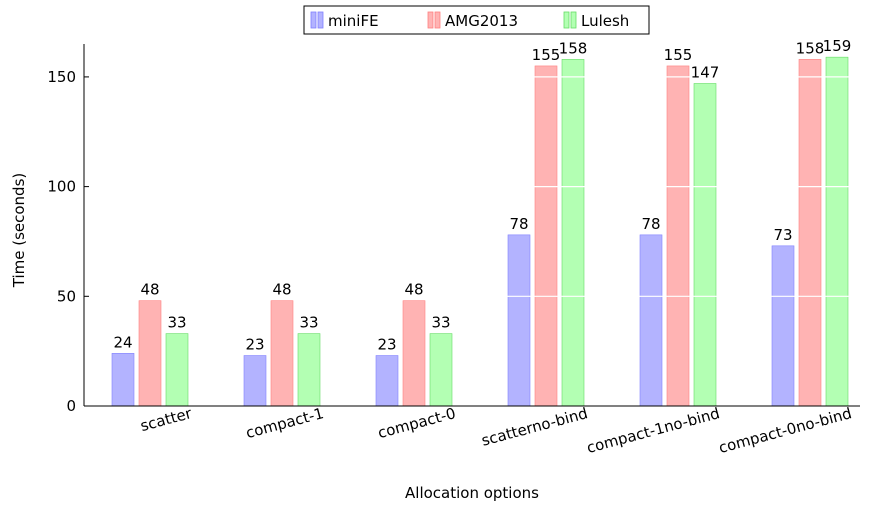  I want to click on bar-amg2013-compact-1no-bind, so click(678, 236).